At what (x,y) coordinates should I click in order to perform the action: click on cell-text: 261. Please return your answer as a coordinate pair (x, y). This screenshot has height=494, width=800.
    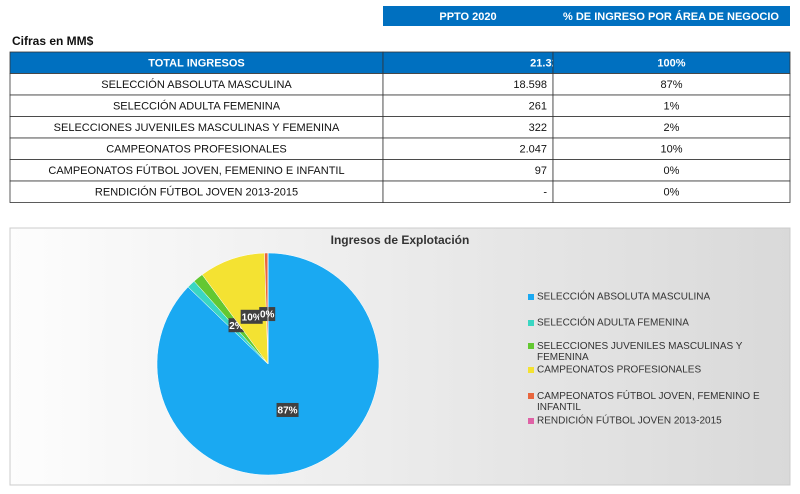
    Looking at the image, I should click on (538, 107).